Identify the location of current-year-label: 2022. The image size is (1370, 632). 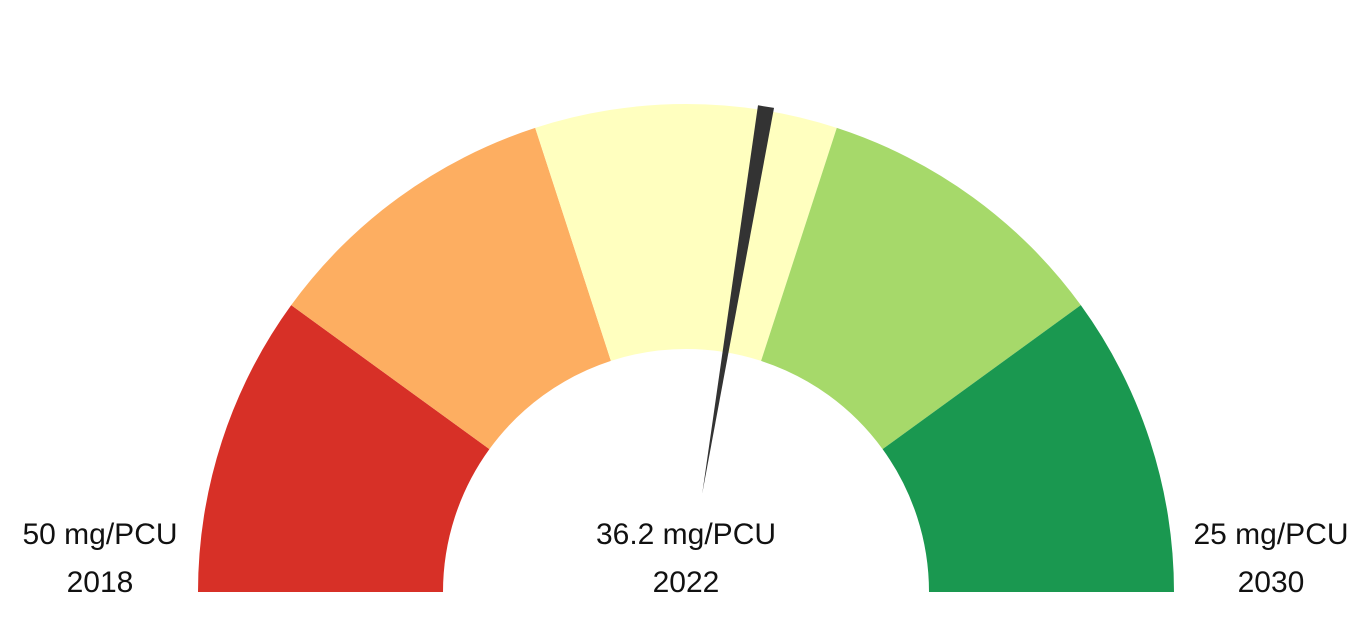
(686, 582).